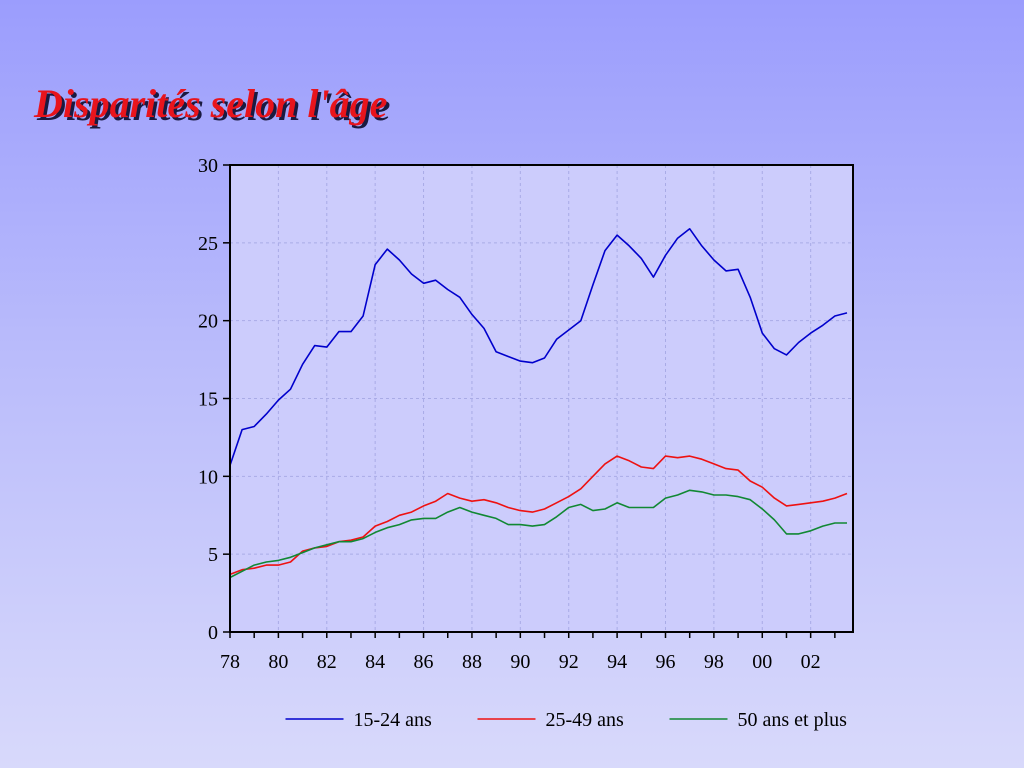 This screenshot has height=768, width=1024. Describe the element at coordinates (230, 662) in the screenshot. I see `x-tick-label: 78` at that location.